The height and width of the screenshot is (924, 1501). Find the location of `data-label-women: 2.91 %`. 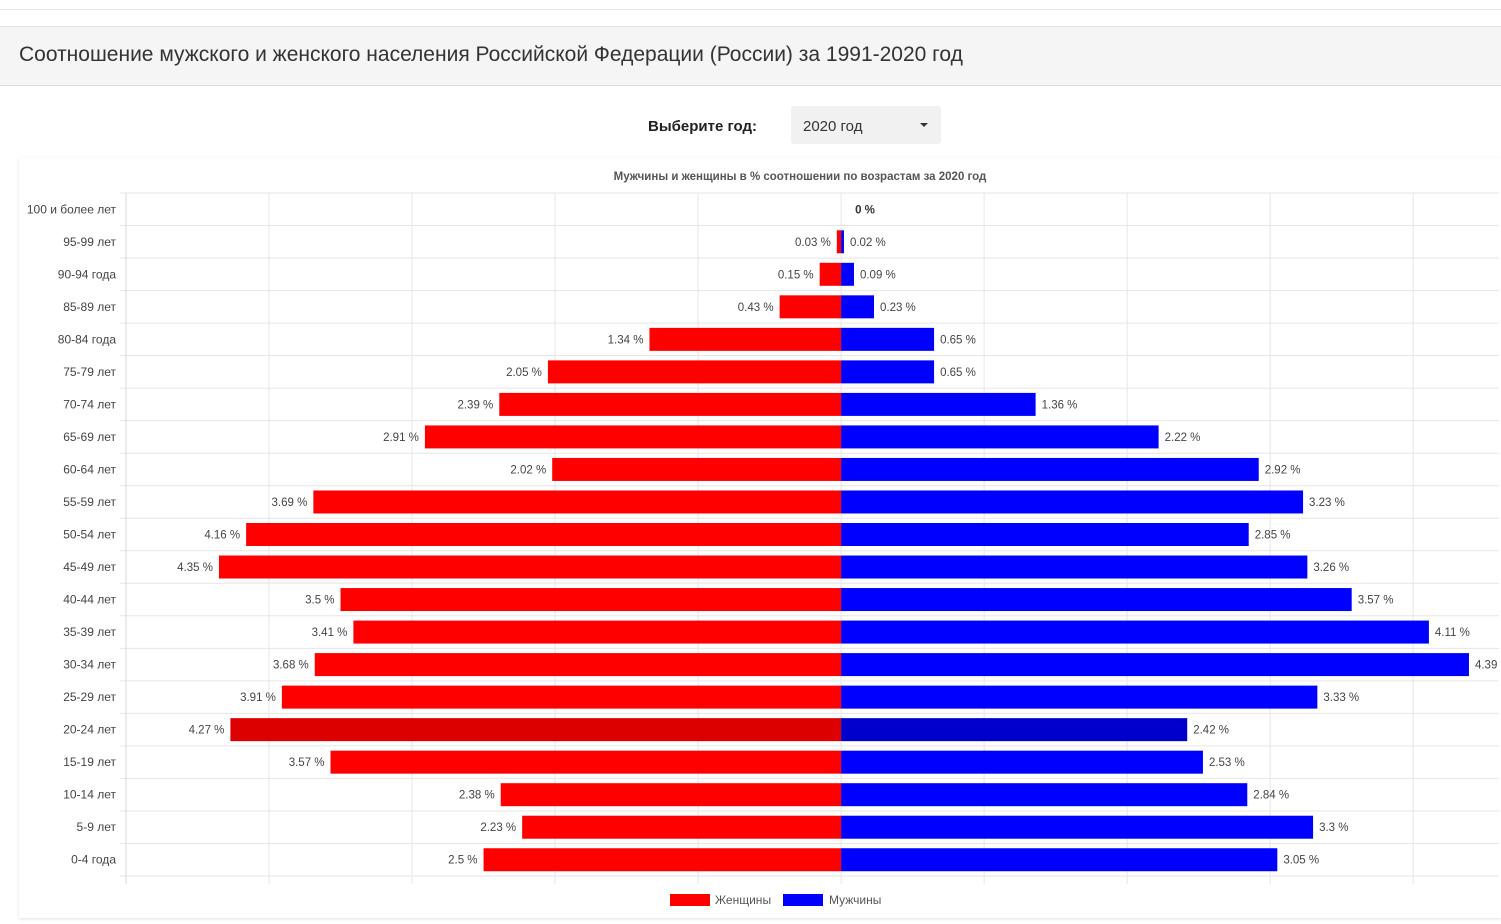

data-label-women: 2.91 % is located at coordinates (401, 438).